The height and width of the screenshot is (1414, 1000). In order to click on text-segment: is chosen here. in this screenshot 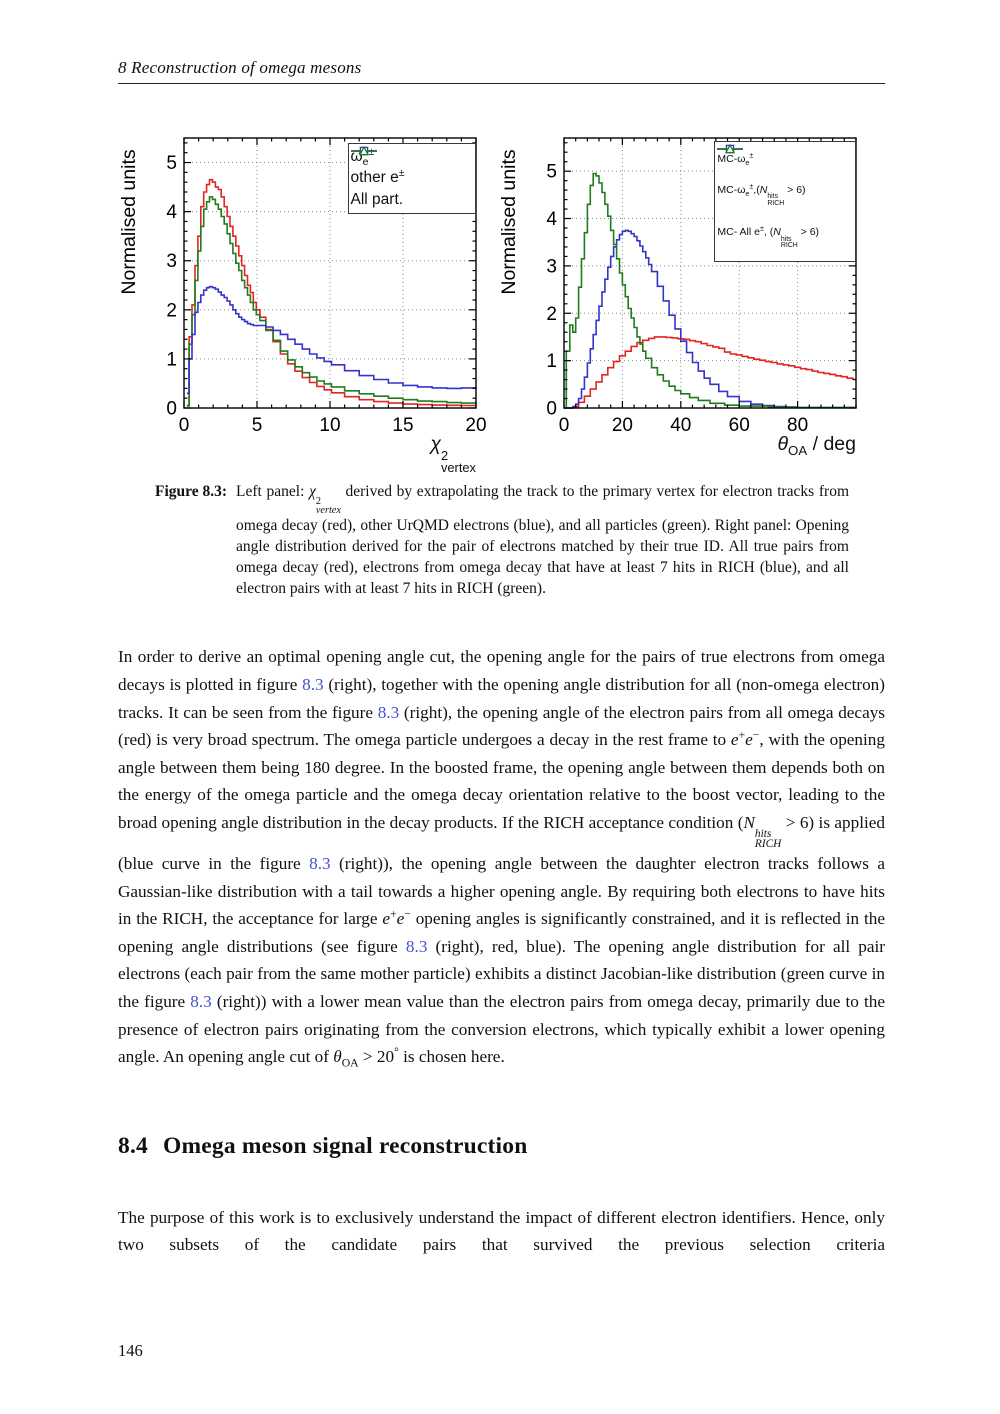, I will do `click(451, 1057)`.